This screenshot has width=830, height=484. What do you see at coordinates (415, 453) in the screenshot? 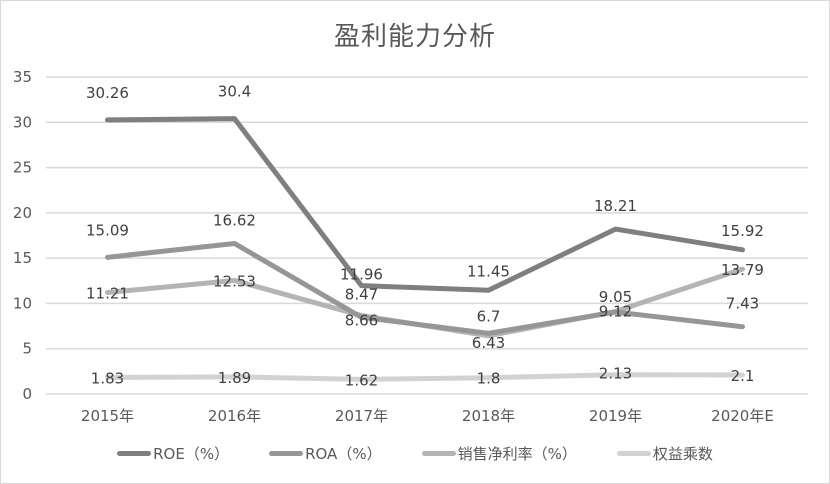
I see `chart-legend: ROE（%） ROA（%） 销售净利率（%） 权益乘数` at bounding box center [415, 453].